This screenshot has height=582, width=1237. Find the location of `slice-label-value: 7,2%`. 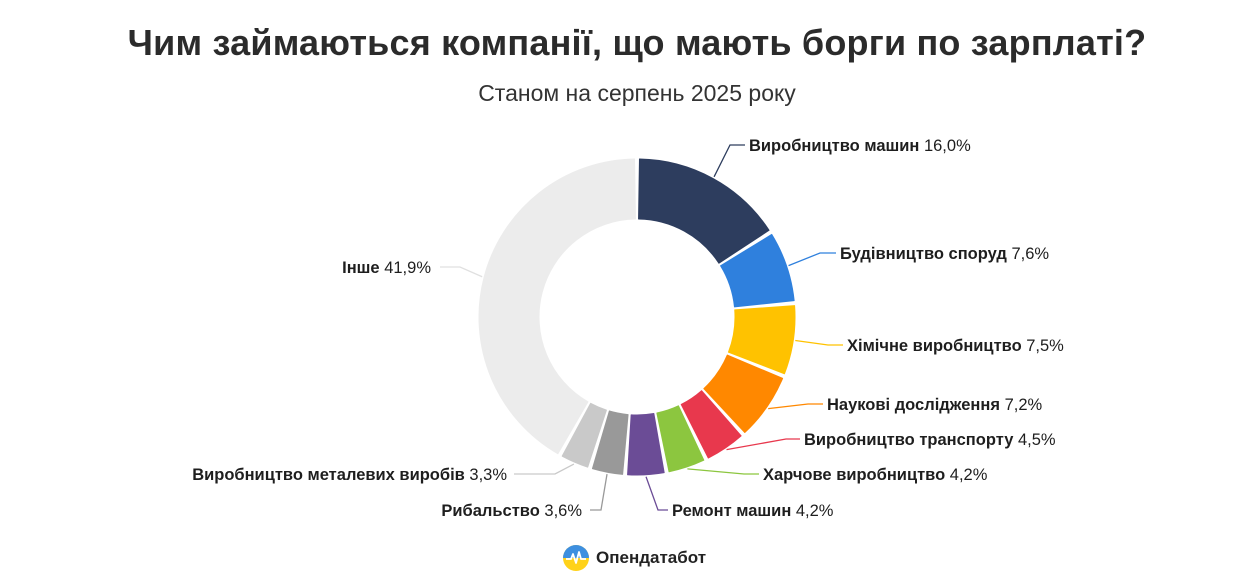

slice-label-value: 7,2% is located at coordinates (1024, 405).